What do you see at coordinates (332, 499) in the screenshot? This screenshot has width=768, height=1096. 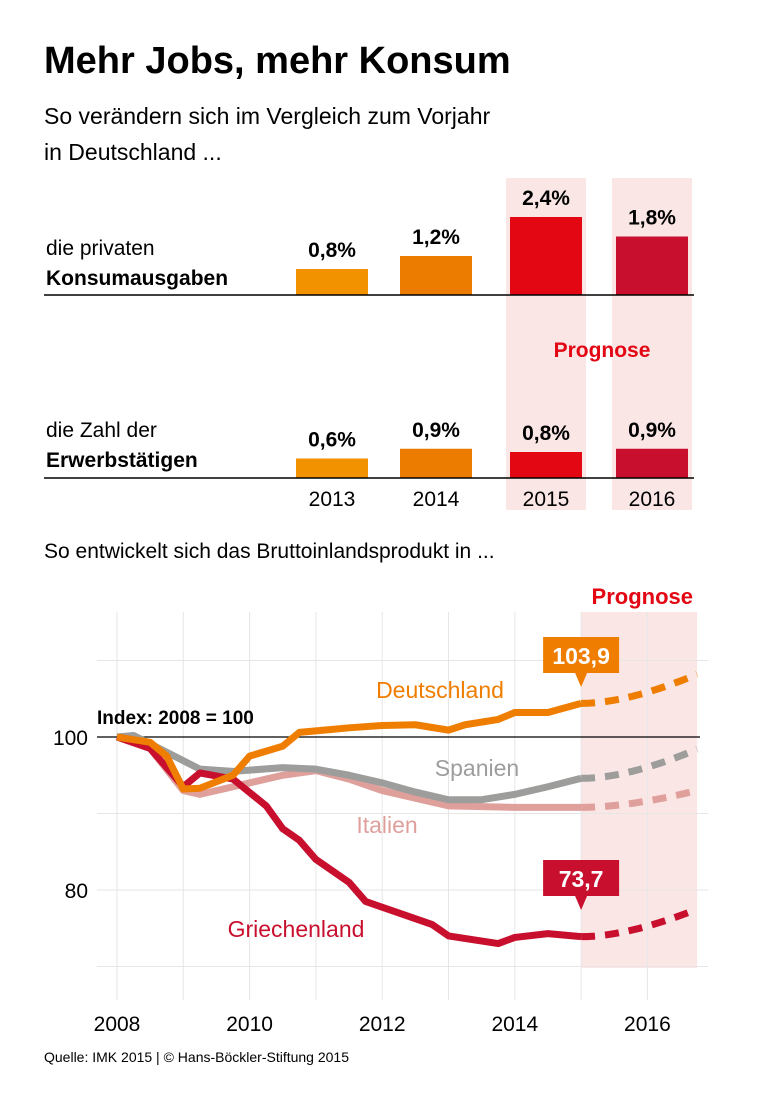 I see `x-tick-2013: 2013` at bounding box center [332, 499].